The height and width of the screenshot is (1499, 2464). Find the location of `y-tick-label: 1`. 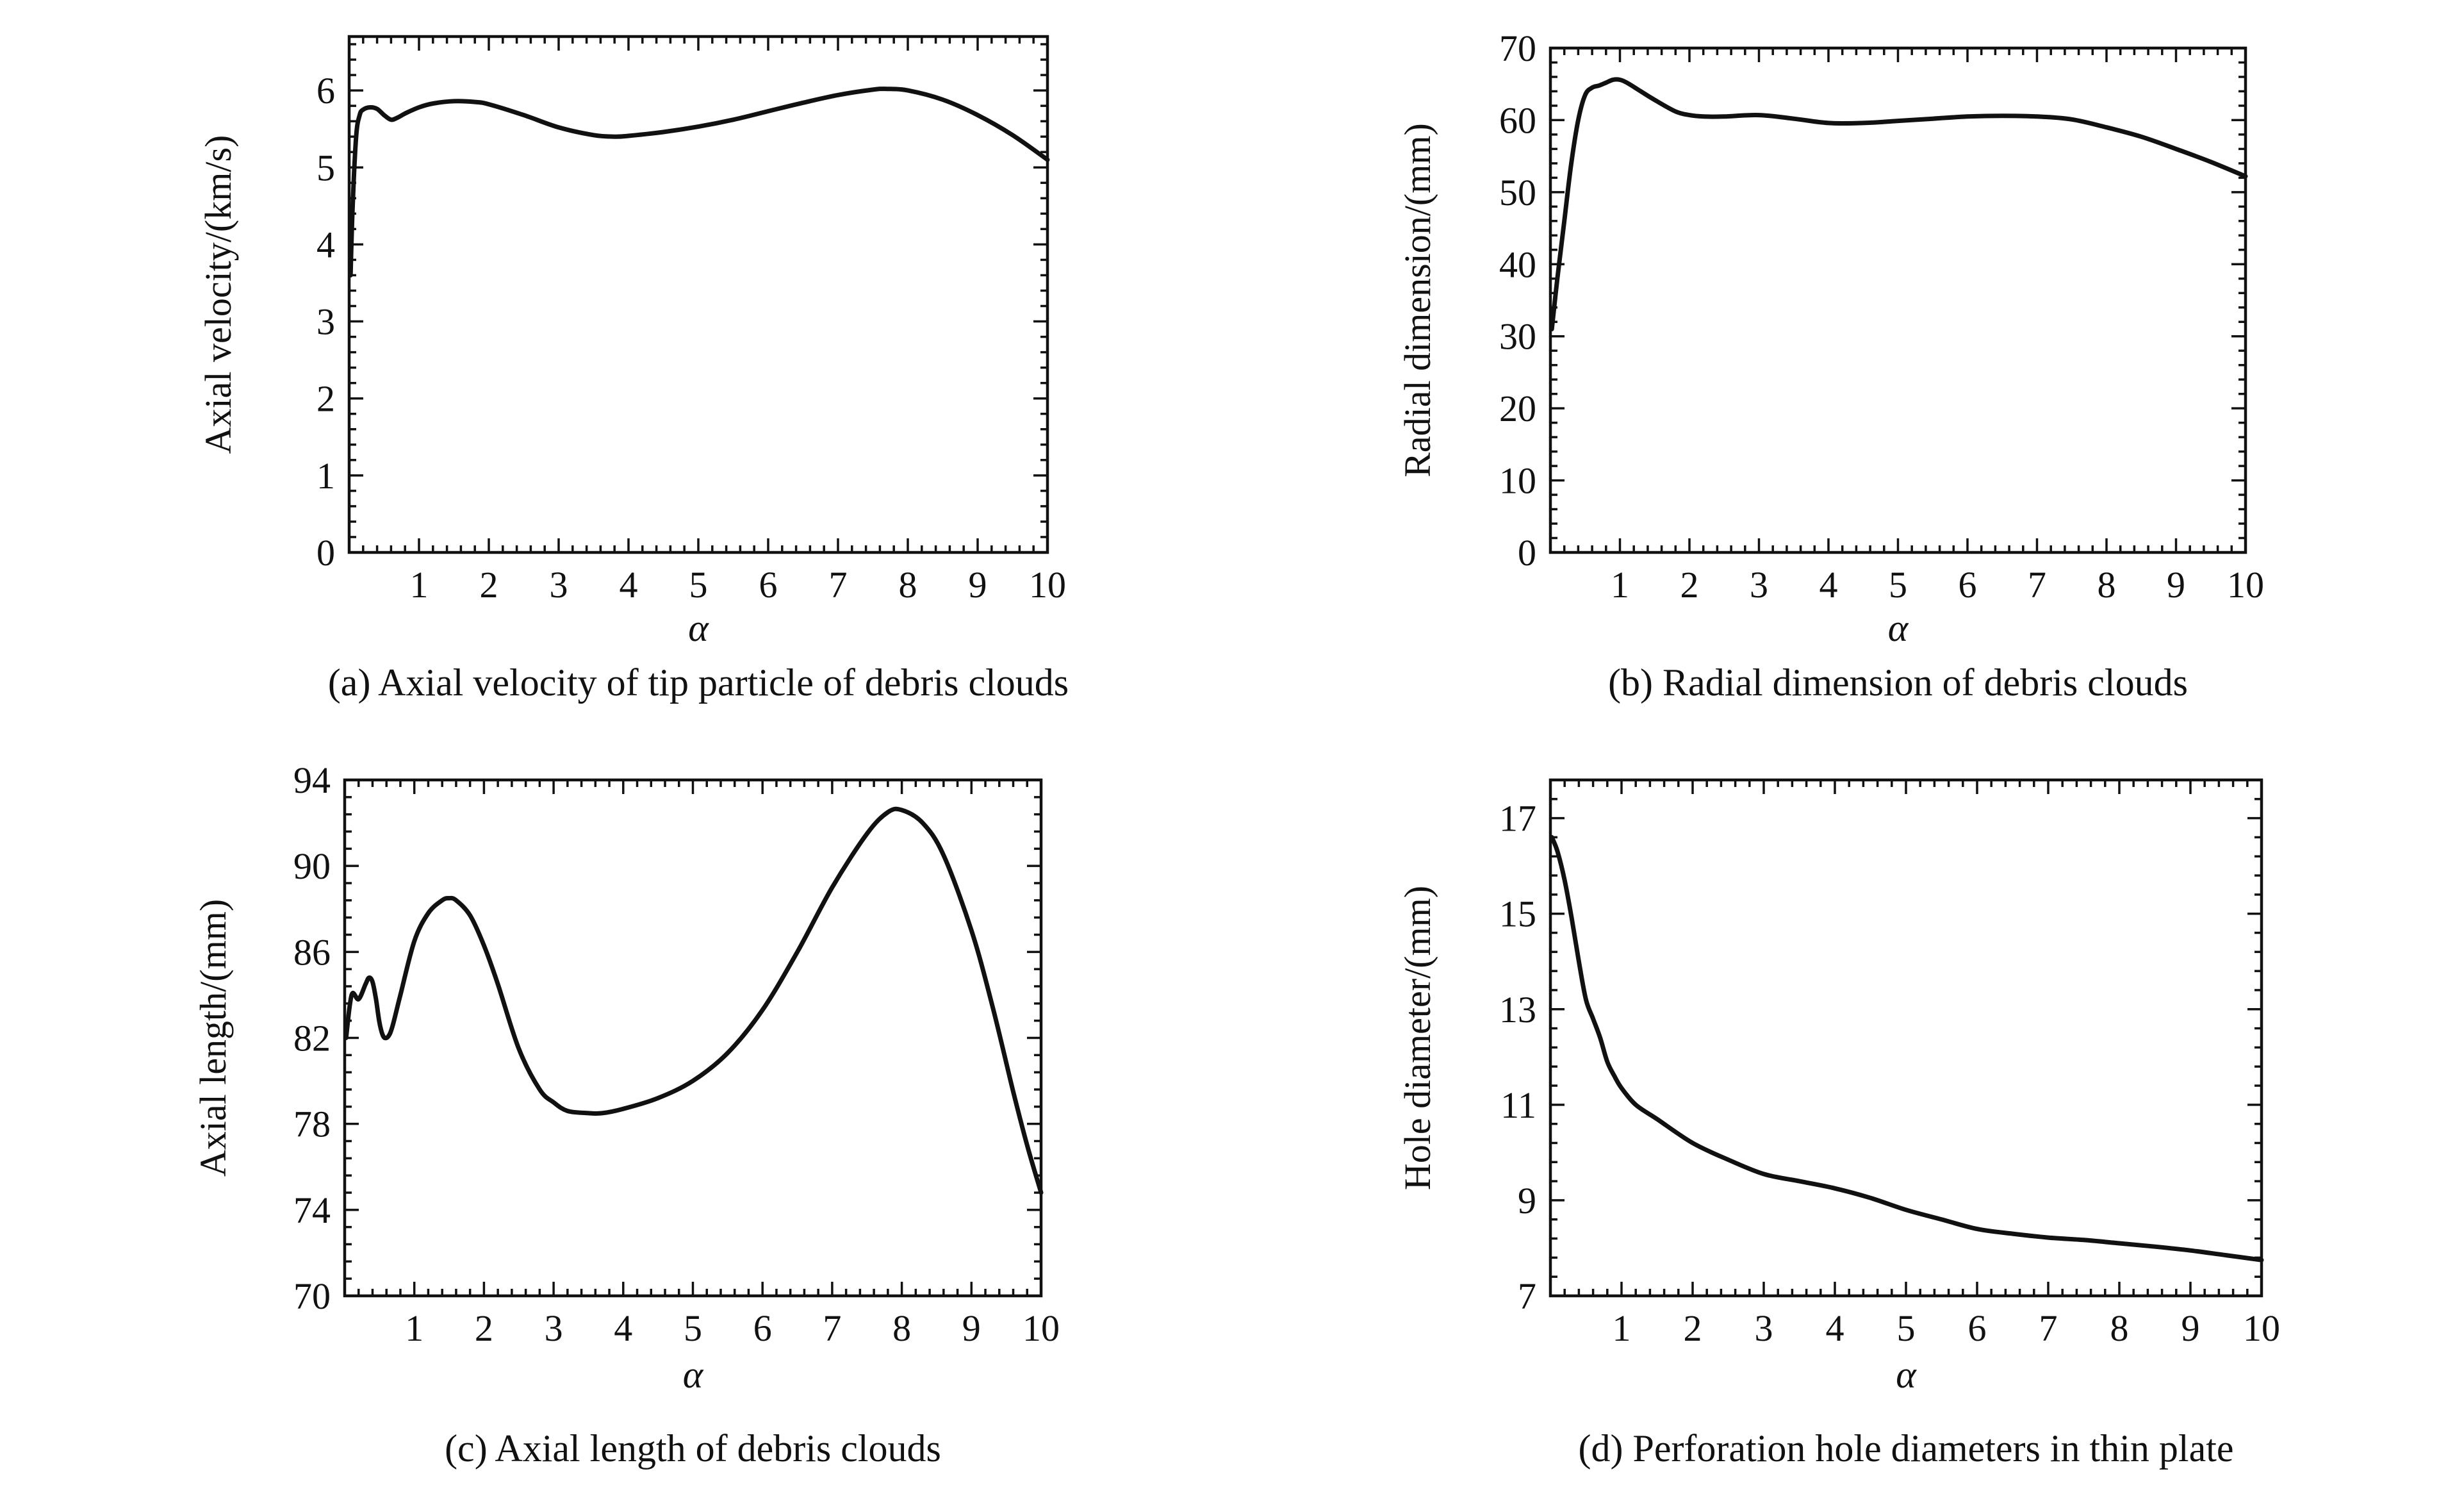

y-tick-label: 1 is located at coordinates (325, 476).